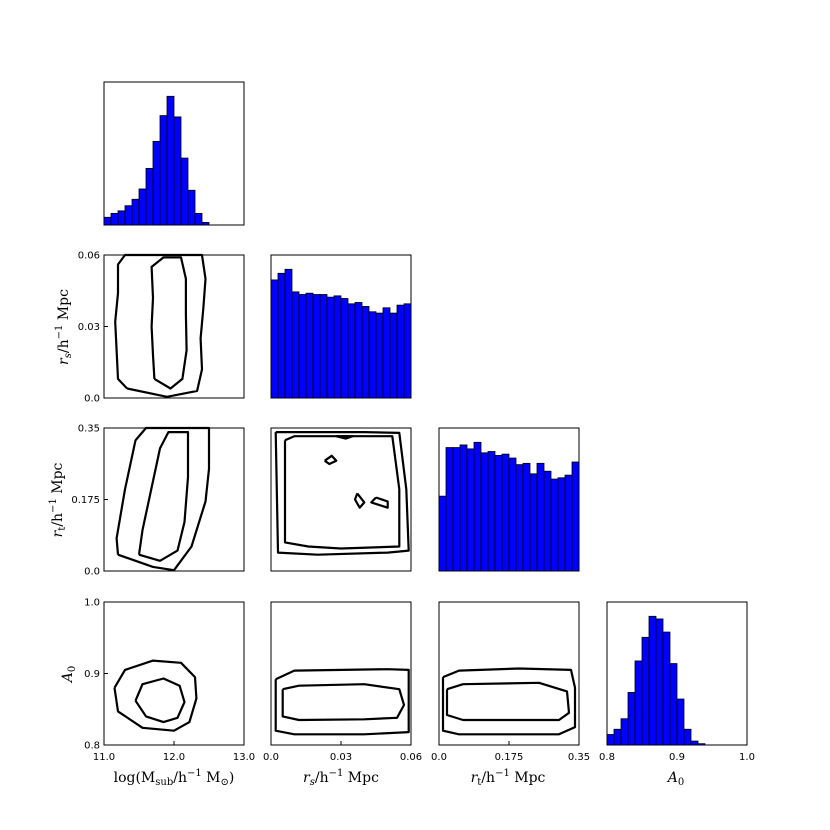  Describe the element at coordinates (675, 779) in the screenshot. I see `xlabel-A0: A0` at that location.